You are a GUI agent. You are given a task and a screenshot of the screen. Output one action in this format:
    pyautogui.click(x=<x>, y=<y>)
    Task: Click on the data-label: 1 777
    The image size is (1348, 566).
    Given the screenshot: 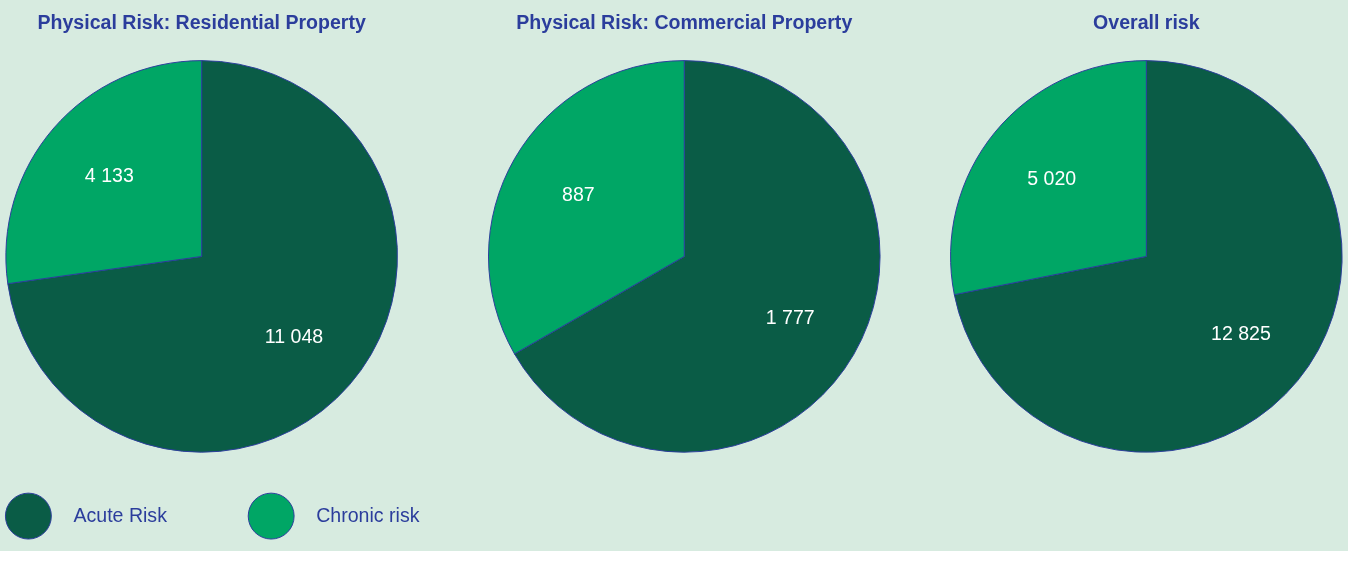 What is the action you would take?
    pyautogui.click(x=790, y=316)
    